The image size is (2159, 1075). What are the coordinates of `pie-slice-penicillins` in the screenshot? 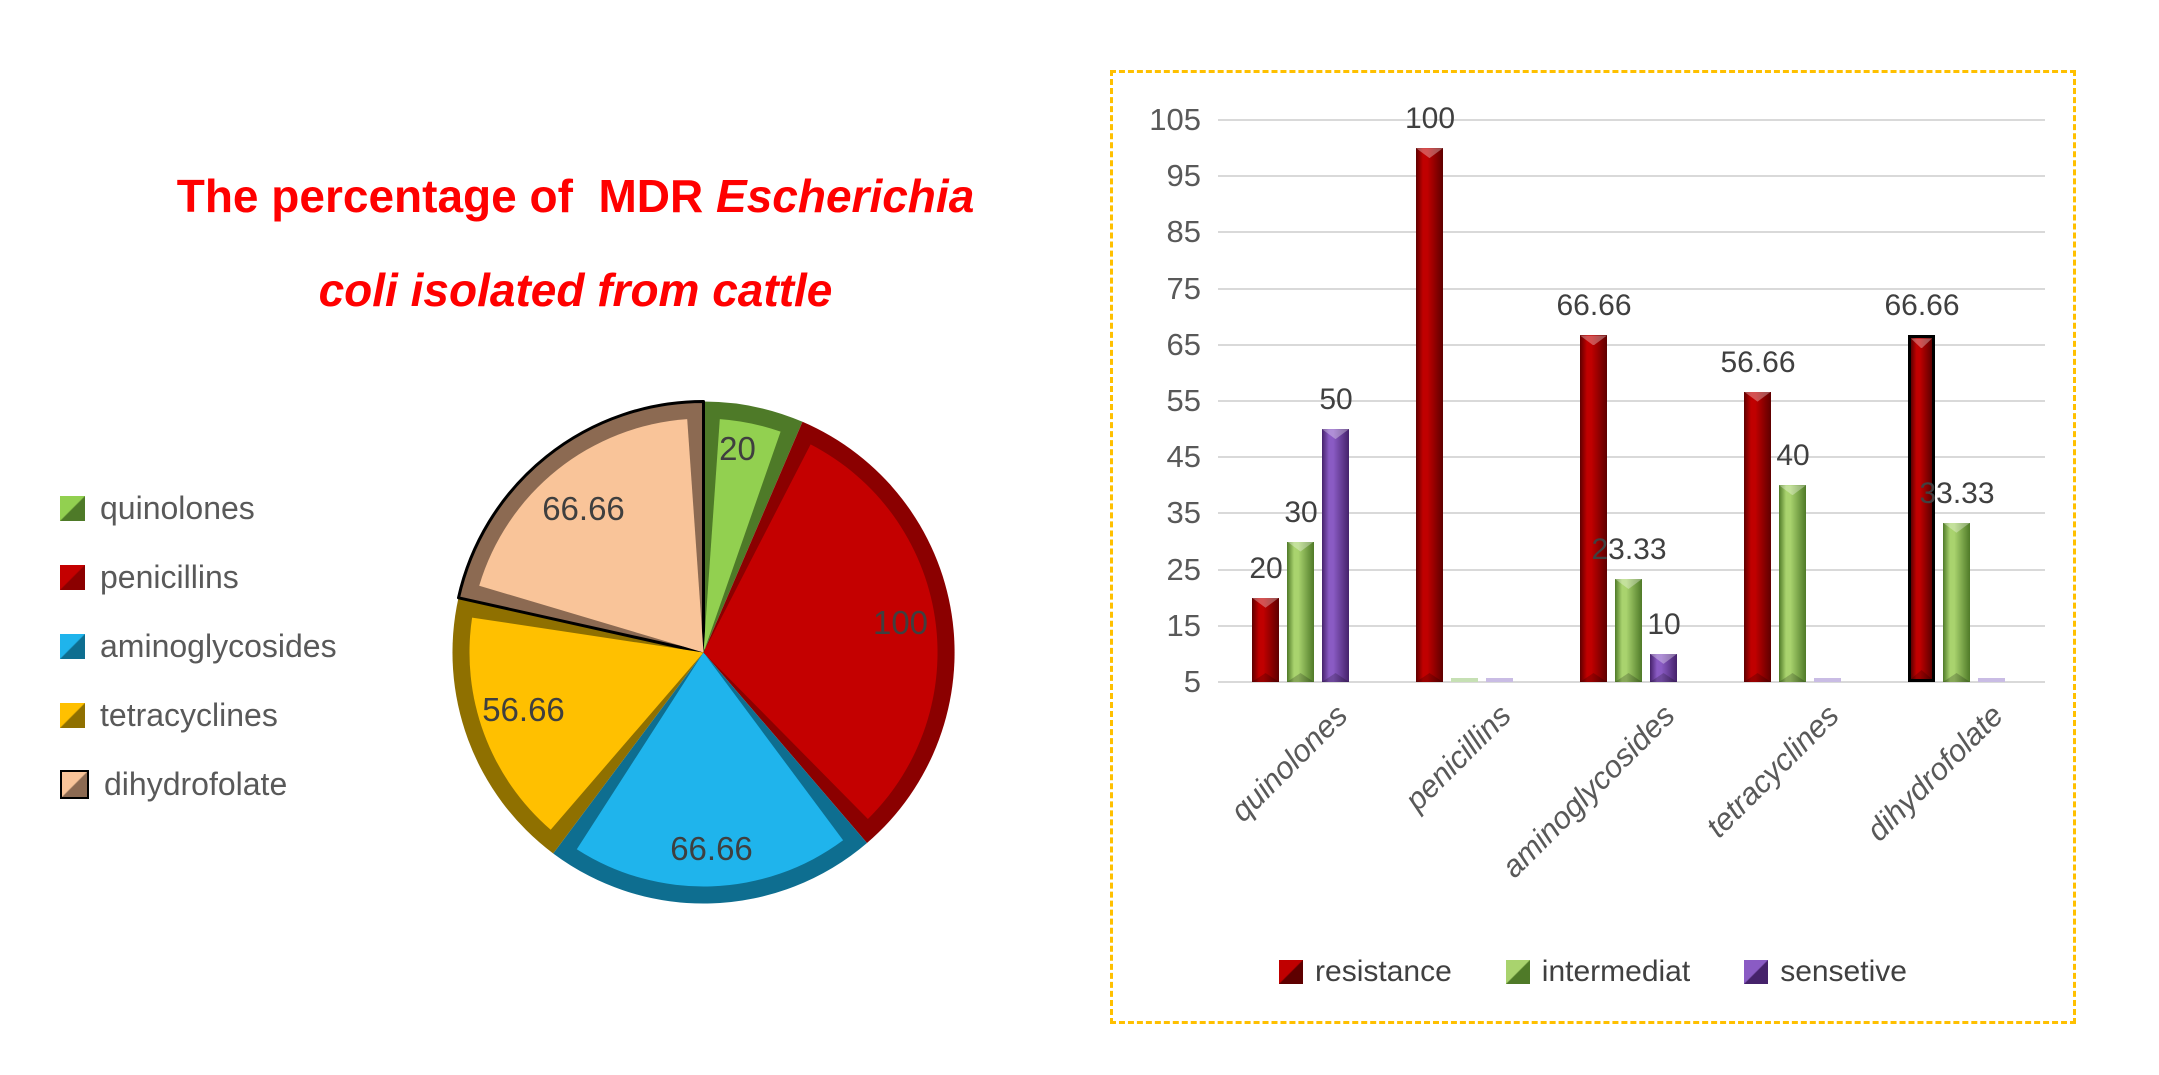 It's located at (820, 631).